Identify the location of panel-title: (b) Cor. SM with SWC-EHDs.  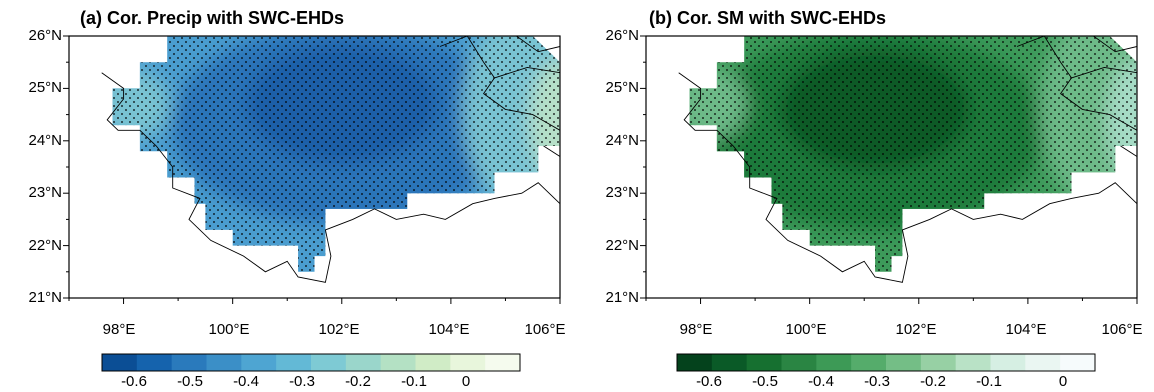
(767, 18).